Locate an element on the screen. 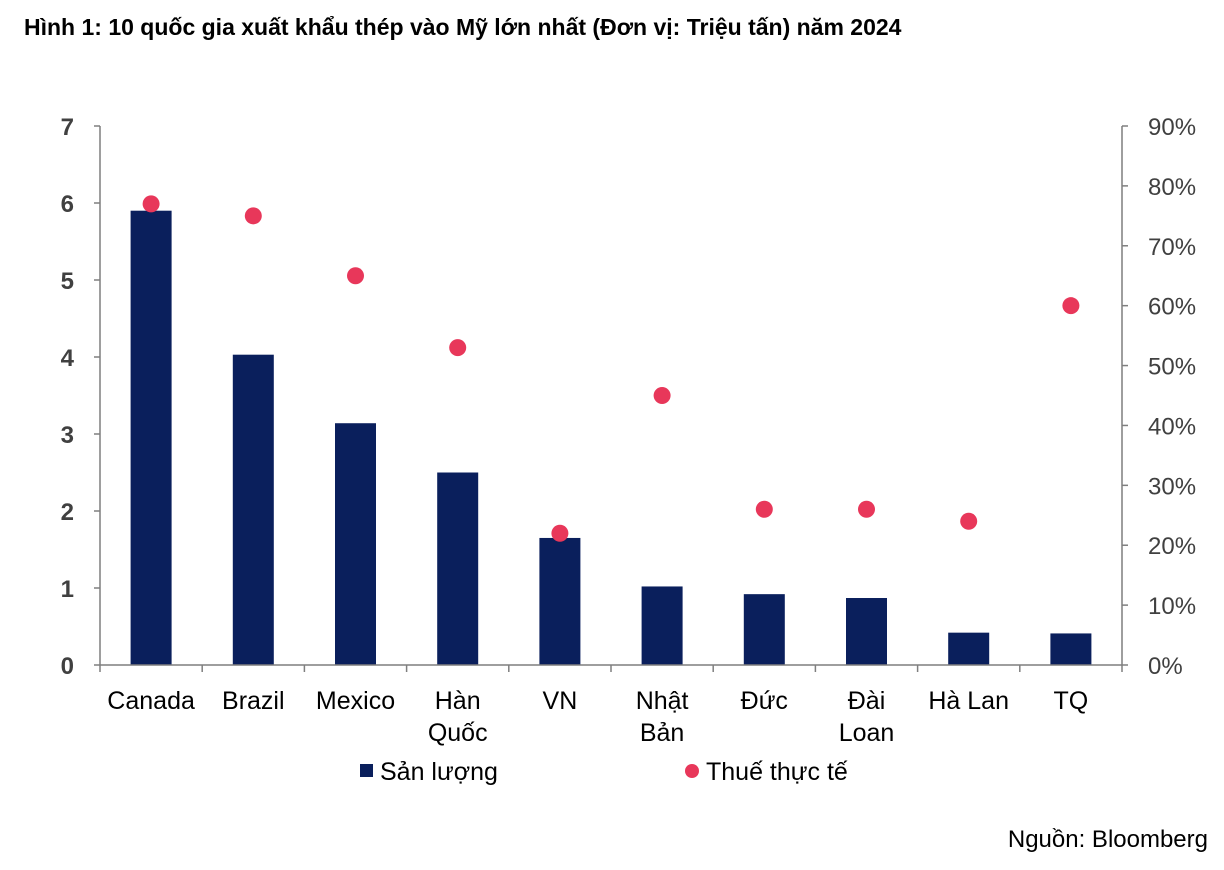  y-tick-label: 6 is located at coordinates (67, 204).